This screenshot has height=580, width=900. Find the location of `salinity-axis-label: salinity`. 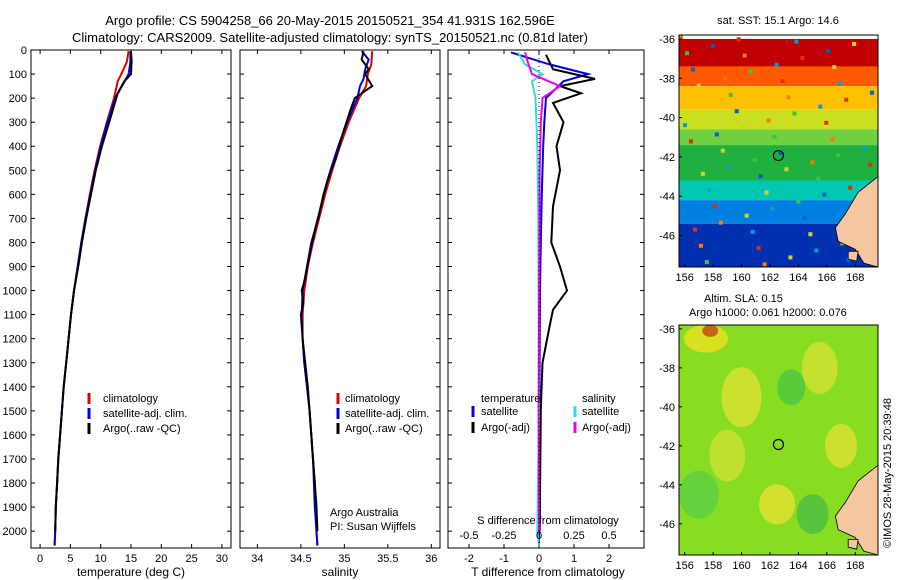

salinity-axis-label: salinity is located at coordinates (340, 572).